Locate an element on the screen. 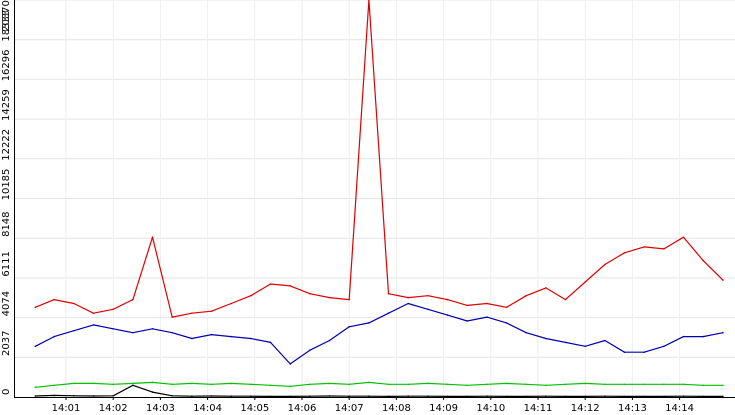 The height and width of the screenshot is (415, 735). x-tick-label: 14:01 is located at coordinates (66, 408).